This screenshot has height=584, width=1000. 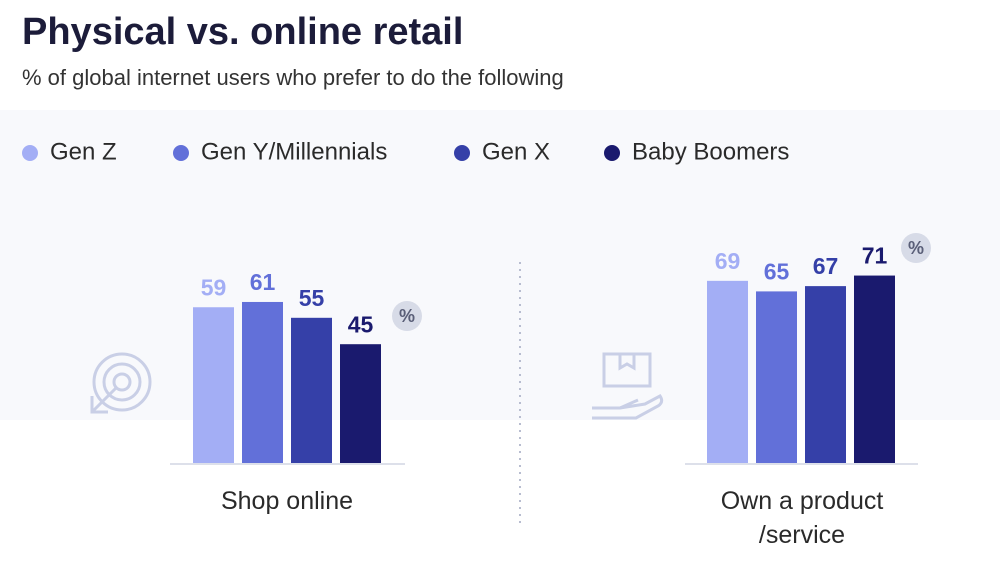 What do you see at coordinates (710, 151) in the screenshot?
I see `legend-label: Baby Boomers` at bounding box center [710, 151].